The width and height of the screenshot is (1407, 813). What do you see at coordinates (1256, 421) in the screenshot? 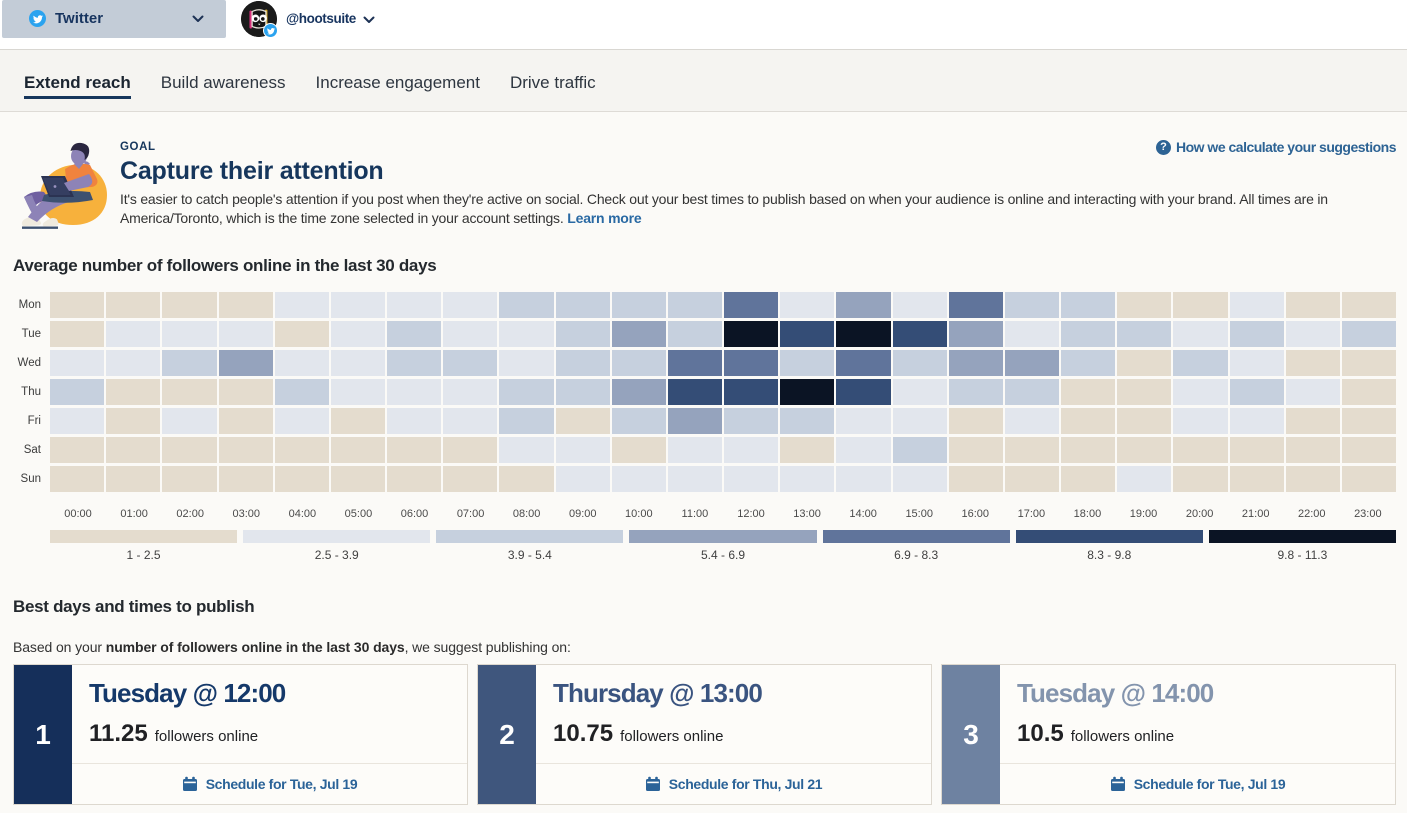
I see `heatmap-cell-fri-21:00` at bounding box center [1256, 421].